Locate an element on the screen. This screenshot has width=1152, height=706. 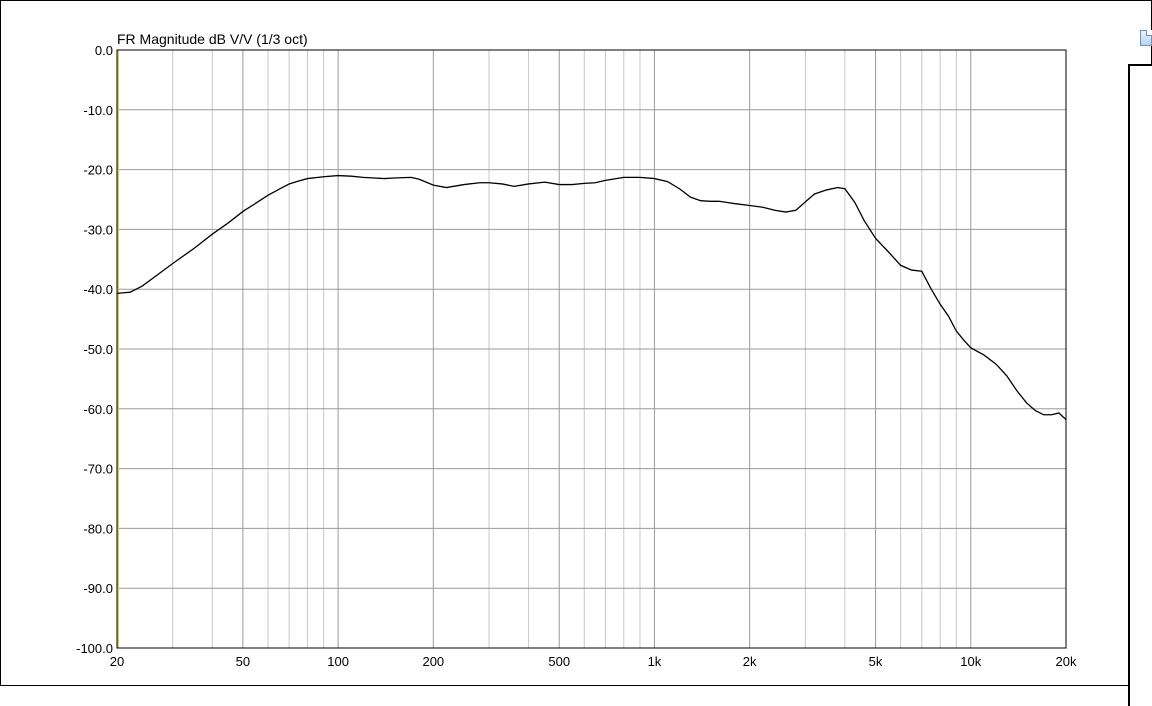
x-tick-label: 10k is located at coordinates (970, 661).